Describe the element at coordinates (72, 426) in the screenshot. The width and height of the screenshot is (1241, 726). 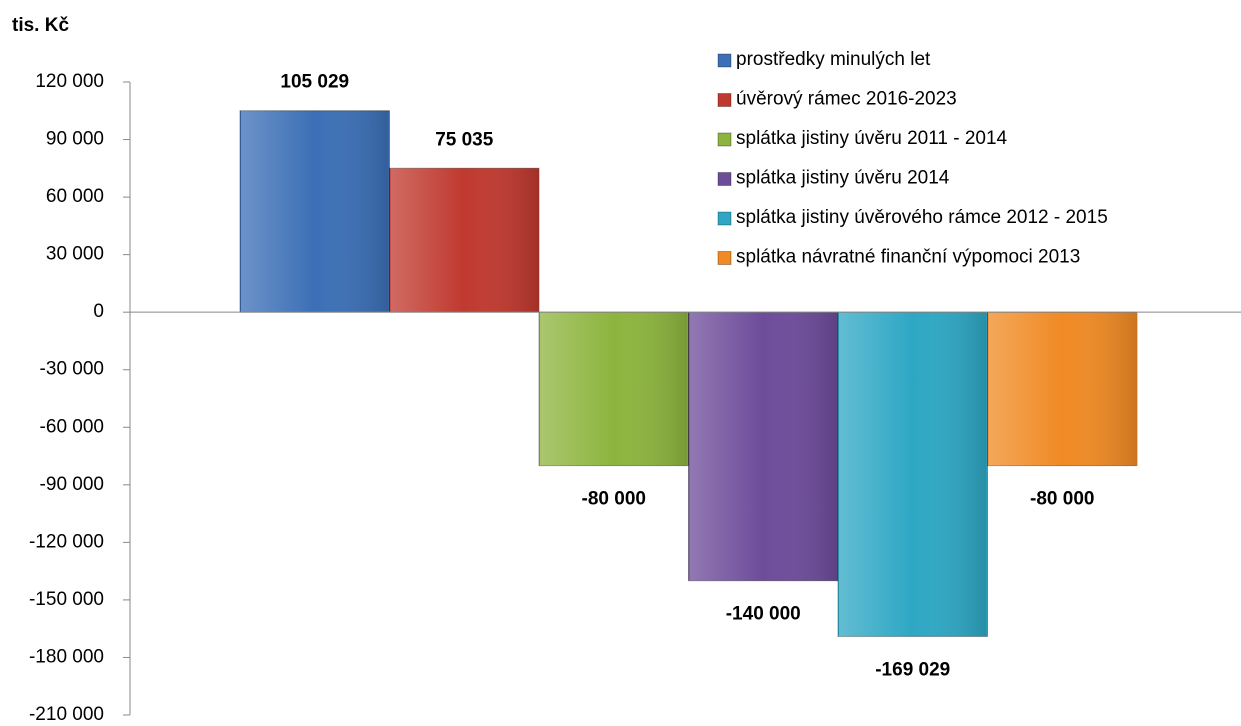
I see `y-tick-label: -60 000` at that location.